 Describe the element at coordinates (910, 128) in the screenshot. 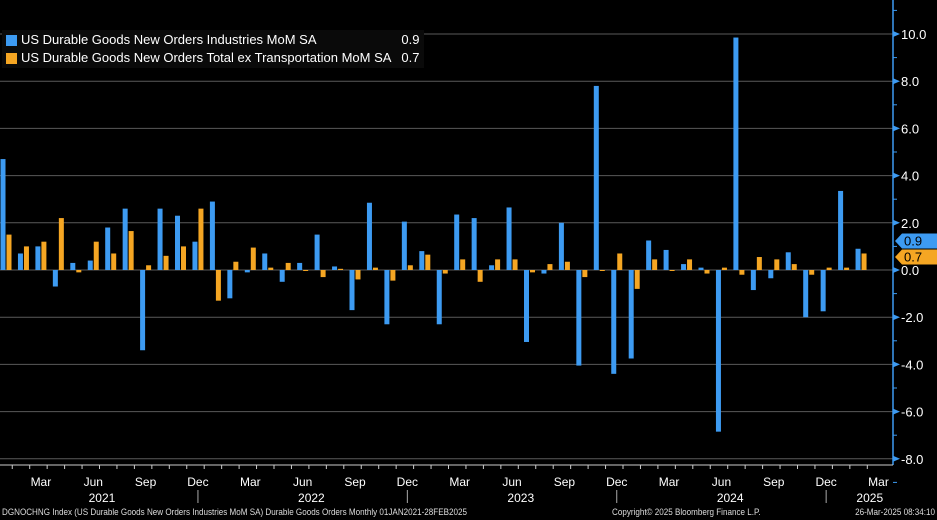

I see `y-tick-label: 6.0` at that location.